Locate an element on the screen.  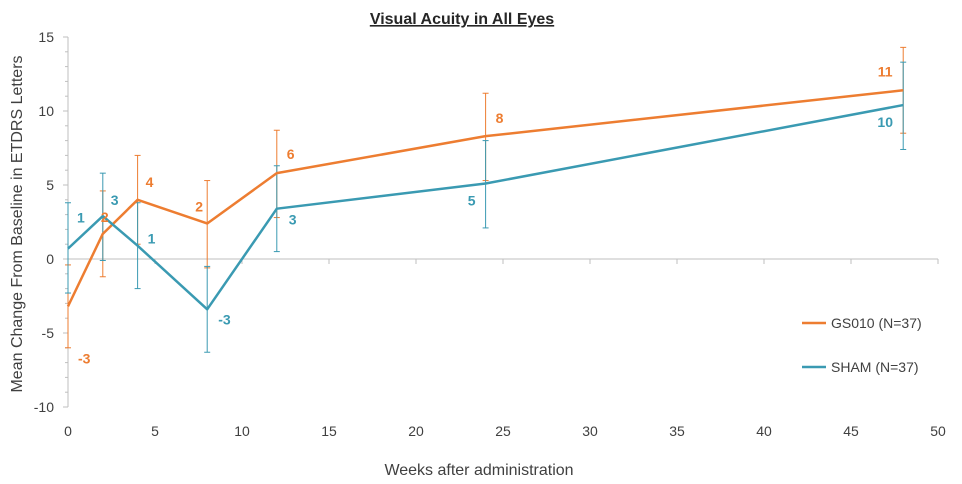
data-label: 5 is located at coordinates (472, 201).